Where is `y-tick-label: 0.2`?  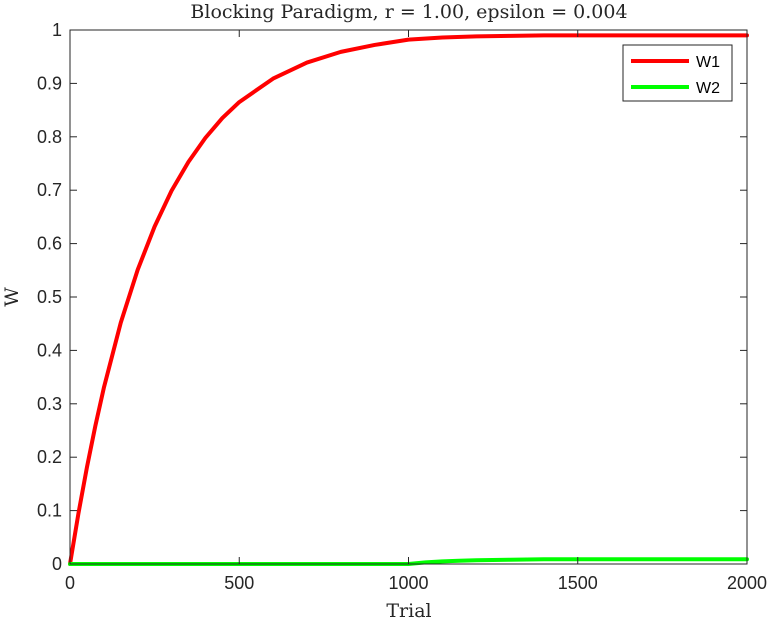 y-tick-label: 0.2 is located at coordinates (49, 457).